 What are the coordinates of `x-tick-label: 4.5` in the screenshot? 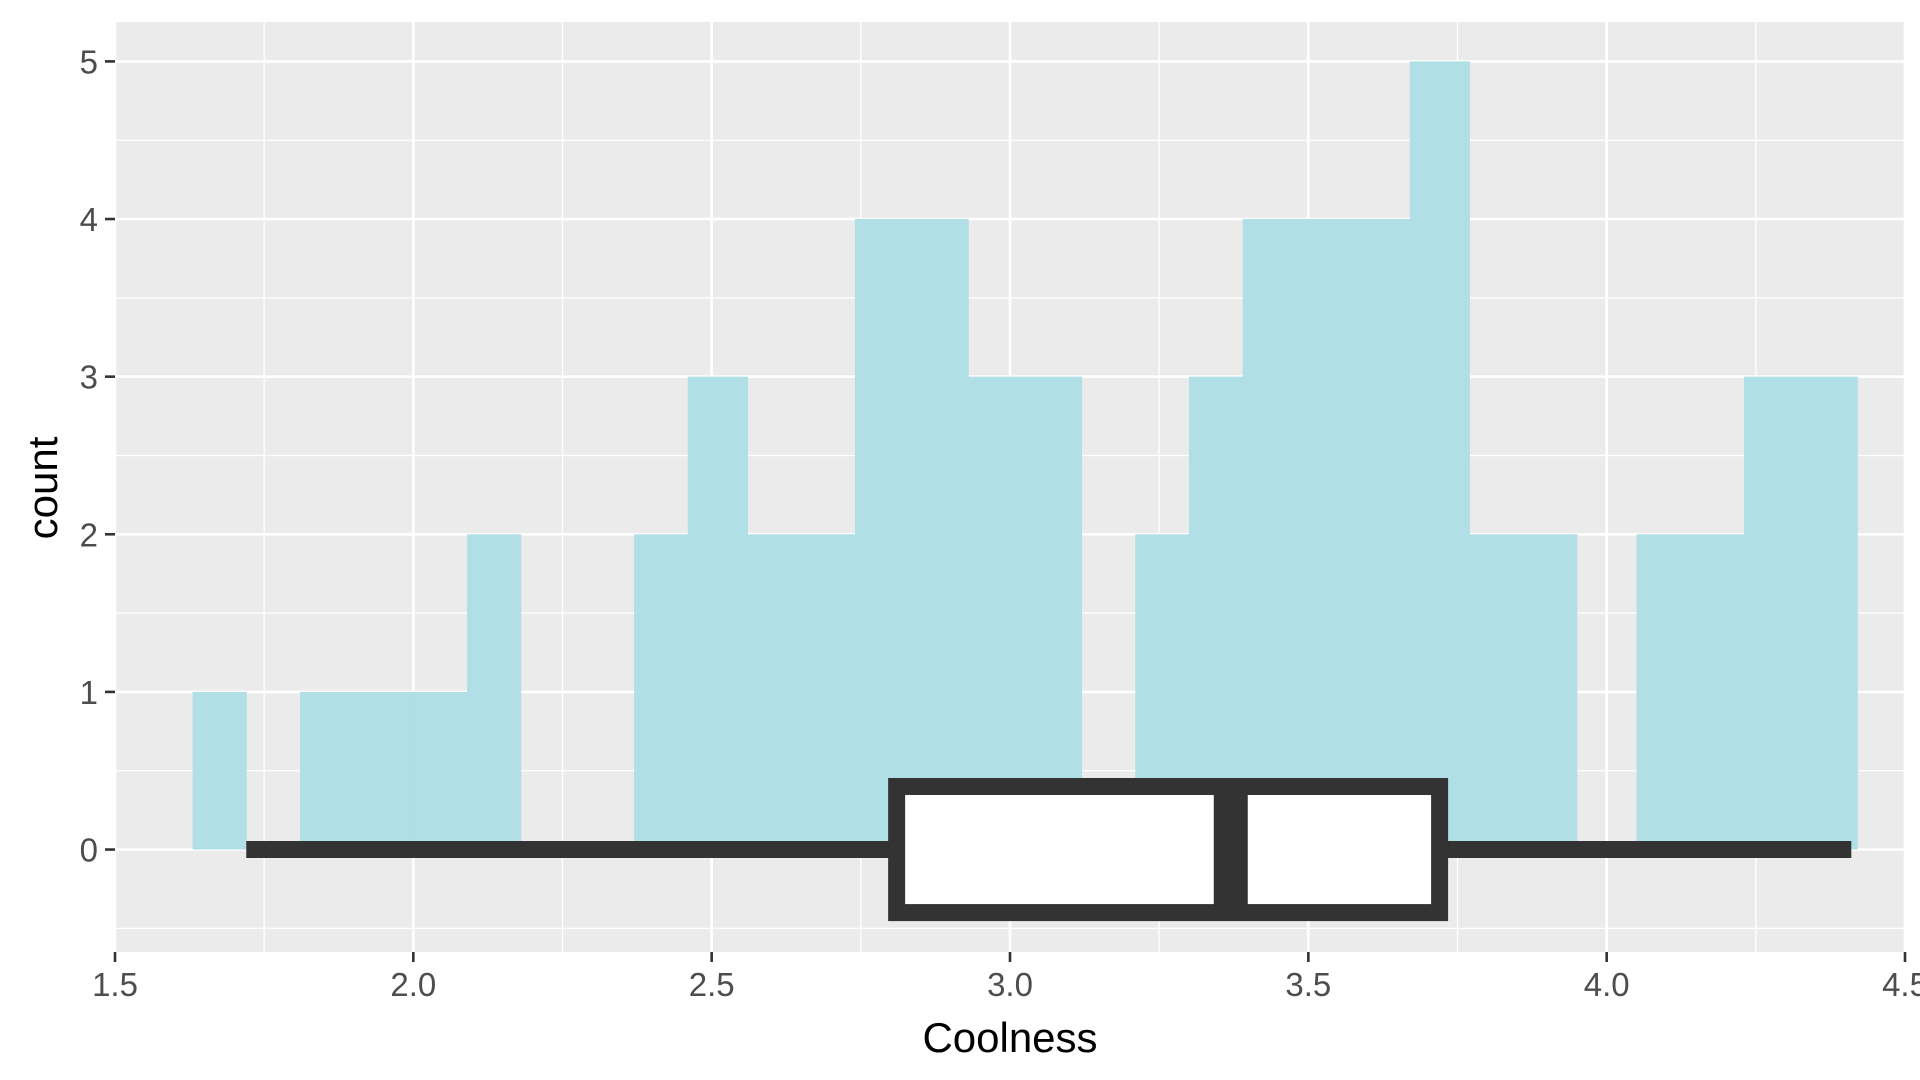 It's located at (1901, 984).